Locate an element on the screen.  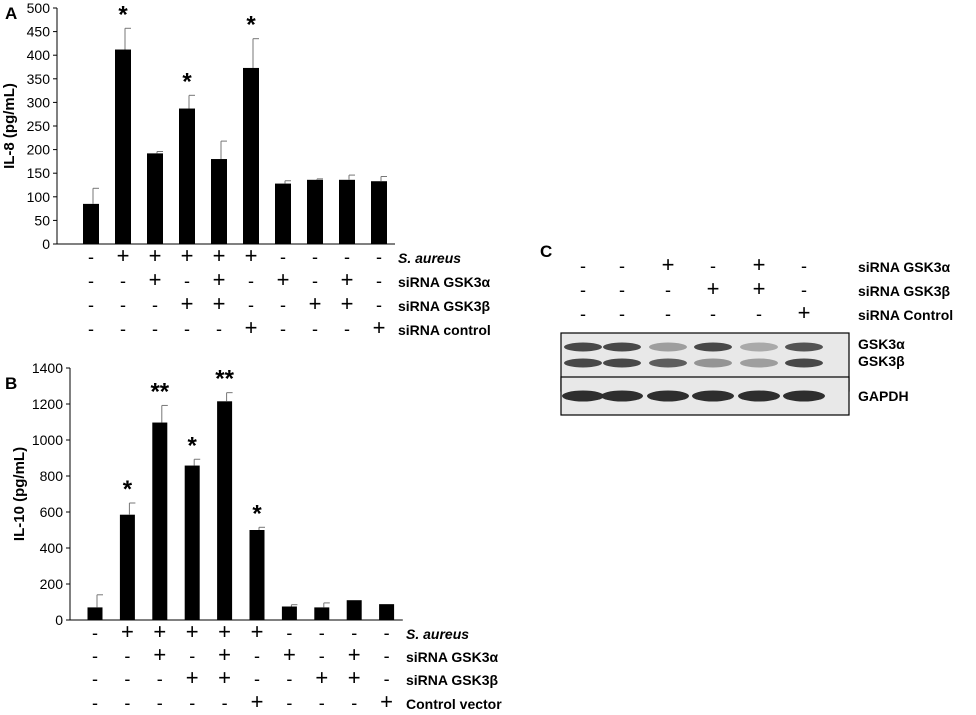
y-tick-label: 100 is located at coordinates (39, 197).